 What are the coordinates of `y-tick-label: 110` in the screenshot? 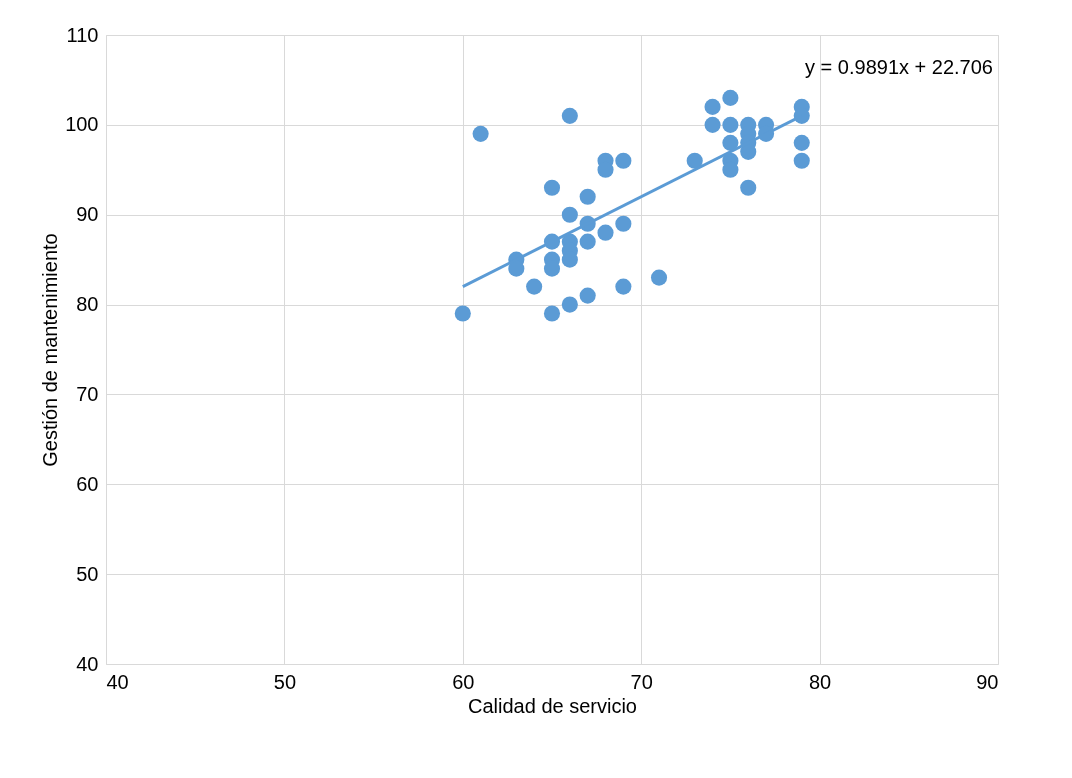 It's located at (82, 34).